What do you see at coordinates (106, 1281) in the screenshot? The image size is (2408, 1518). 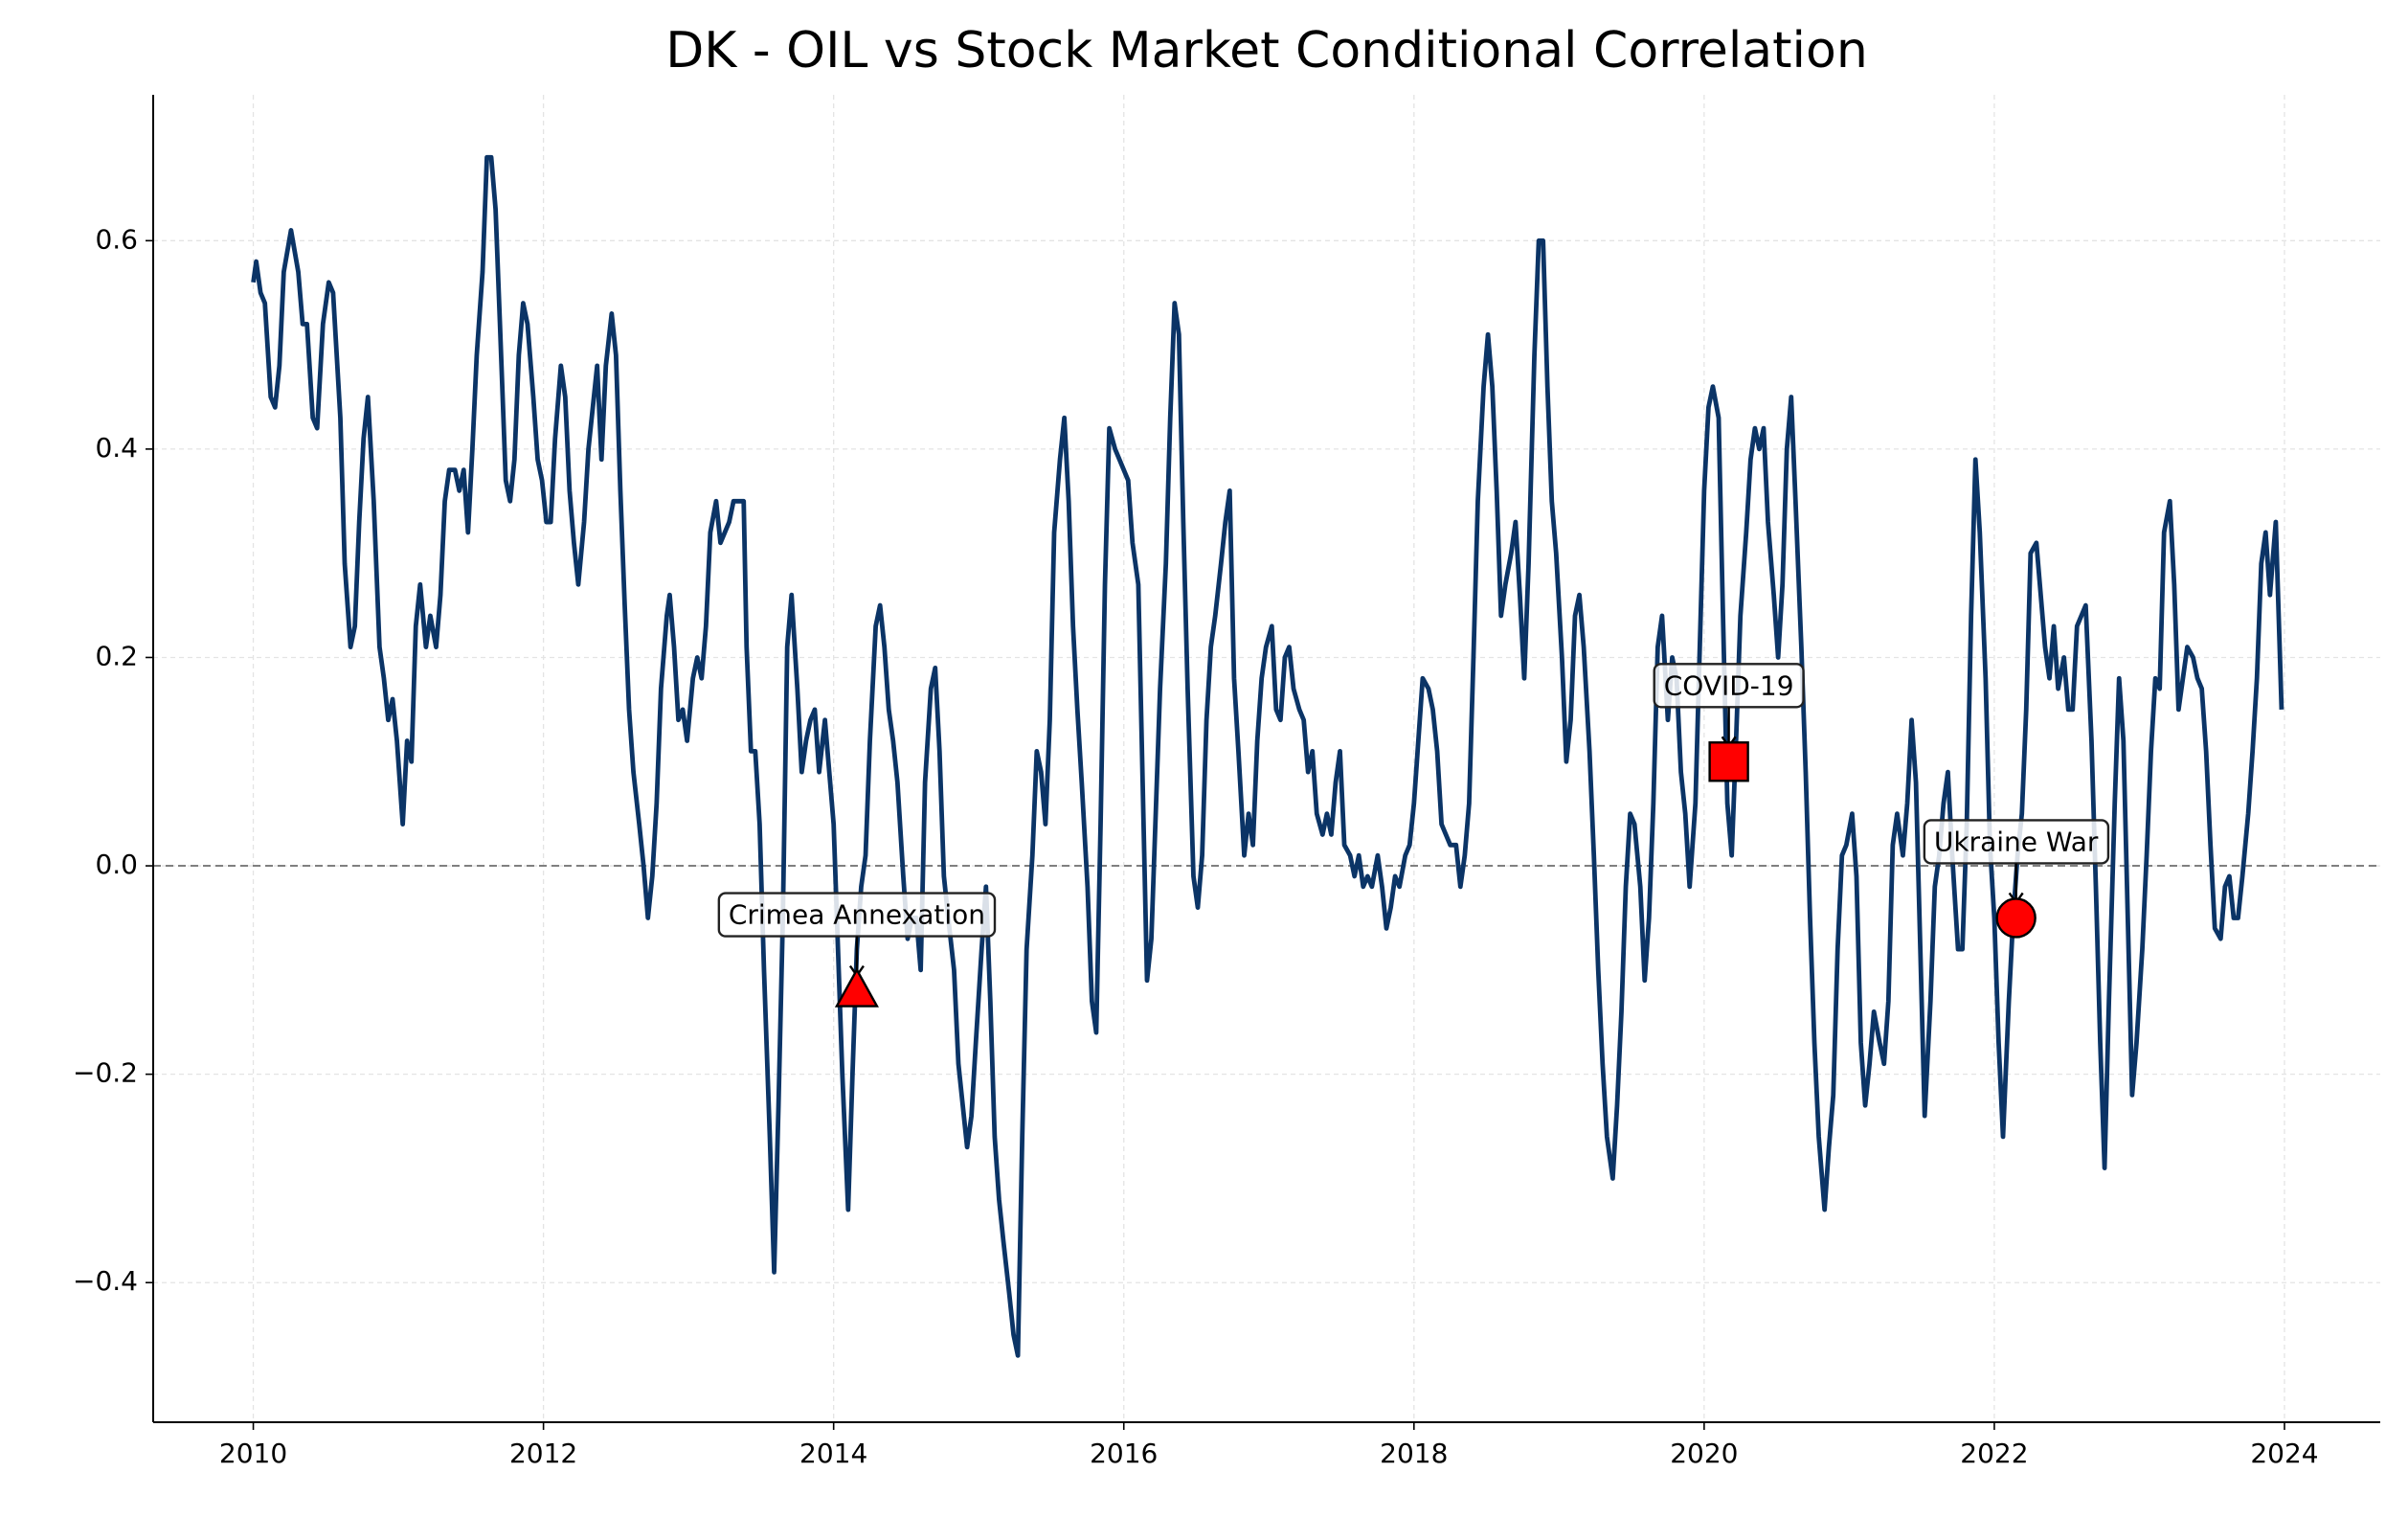 I see `y-tick-label: −0.4` at bounding box center [106, 1281].